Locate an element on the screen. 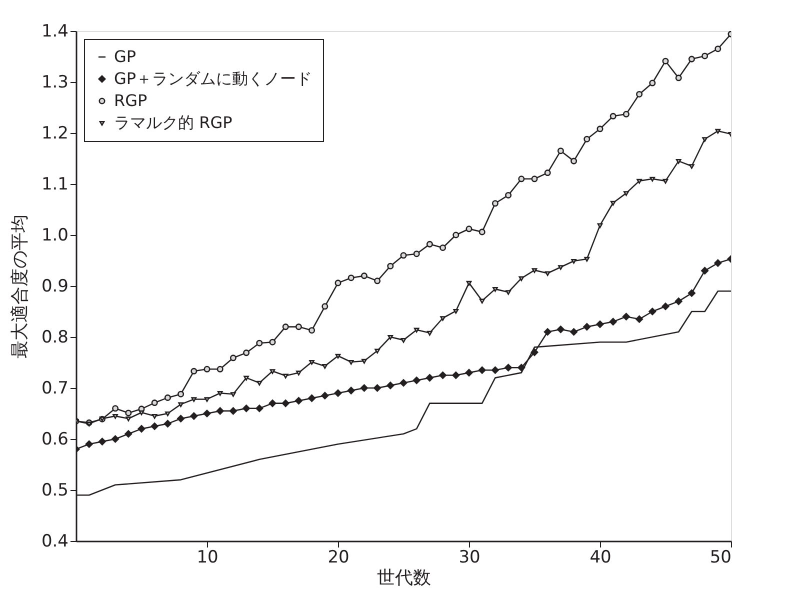 Image resolution: width=812 pixels, height=602 pixels. y-tick-label: 1.1 is located at coordinates (54, 184).